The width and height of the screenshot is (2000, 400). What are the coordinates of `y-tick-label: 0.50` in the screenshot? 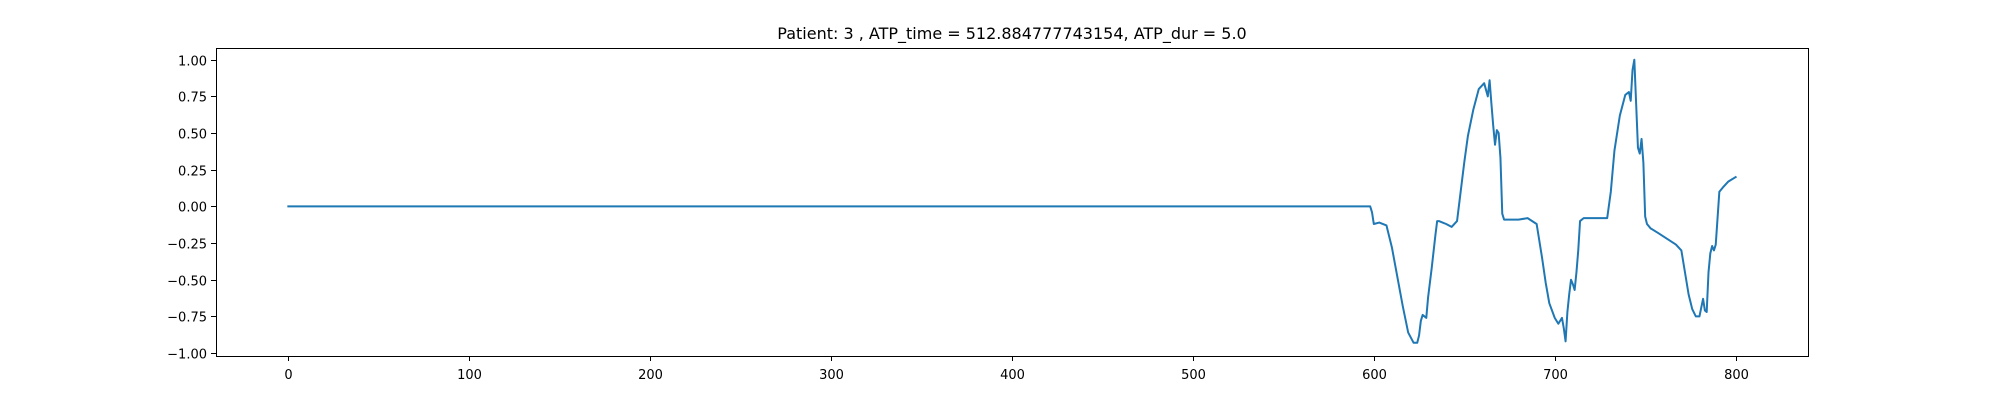 It's located at (192, 135).